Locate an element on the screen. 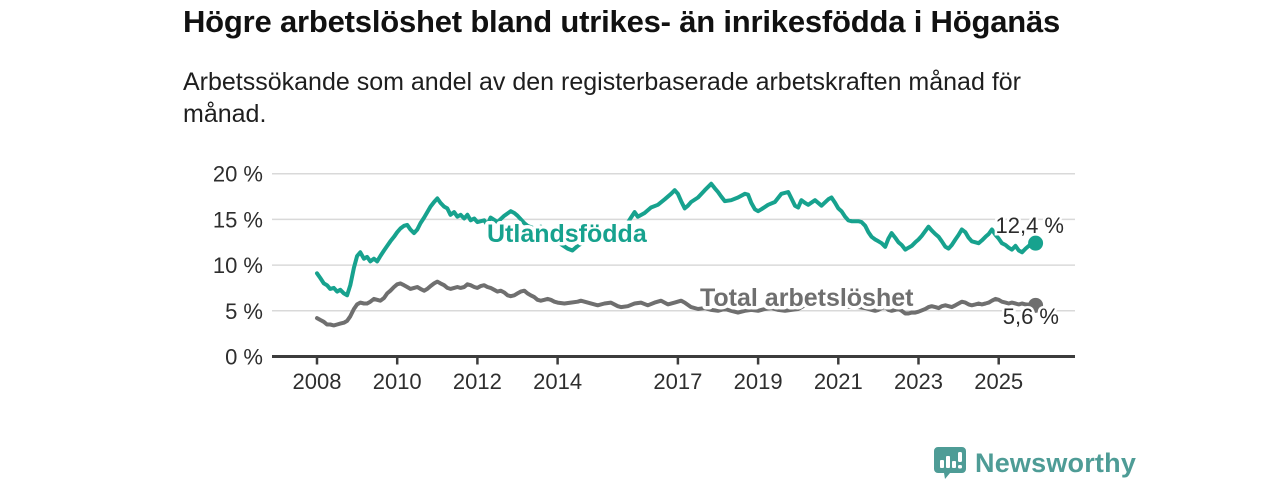 This screenshot has width=1280, height=480. y-axis-tick-label: 15 % is located at coordinates (238, 219).